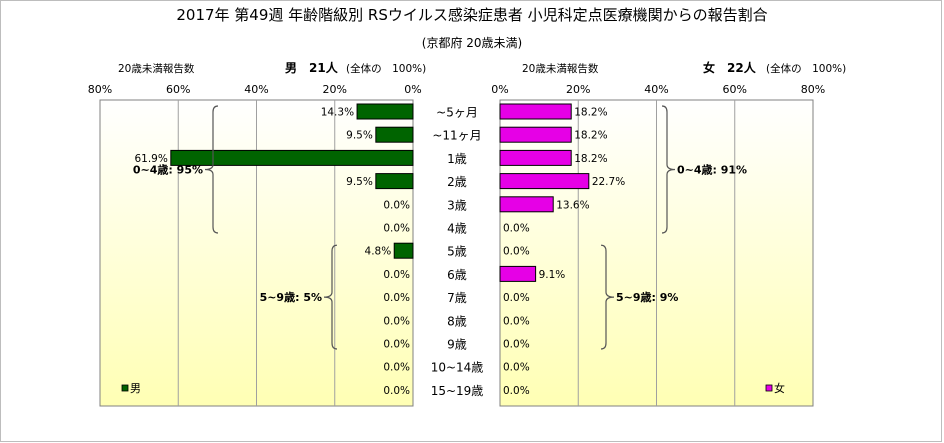  What do you see at coordinates (712, 170) in the screenshot?
I see `right-group-annotation: 0~4歳: 91%` at bounding box center [712, 170].